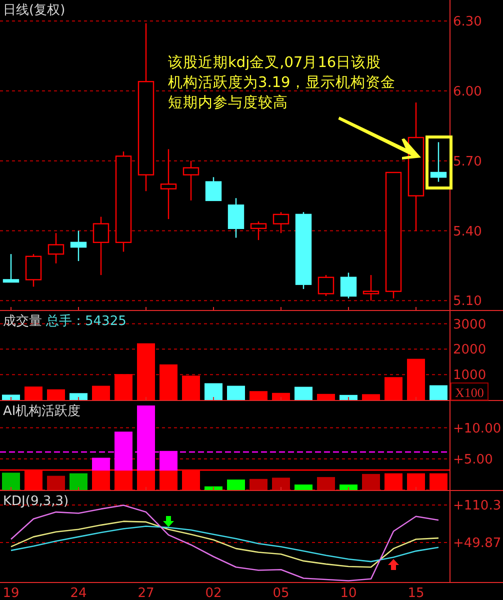 This screenshot has width=503, height=600. What do you see at coordinates (348, 593) in the screenshot?
I see `x-tick-label: 10` at bounding box center [348, 593].